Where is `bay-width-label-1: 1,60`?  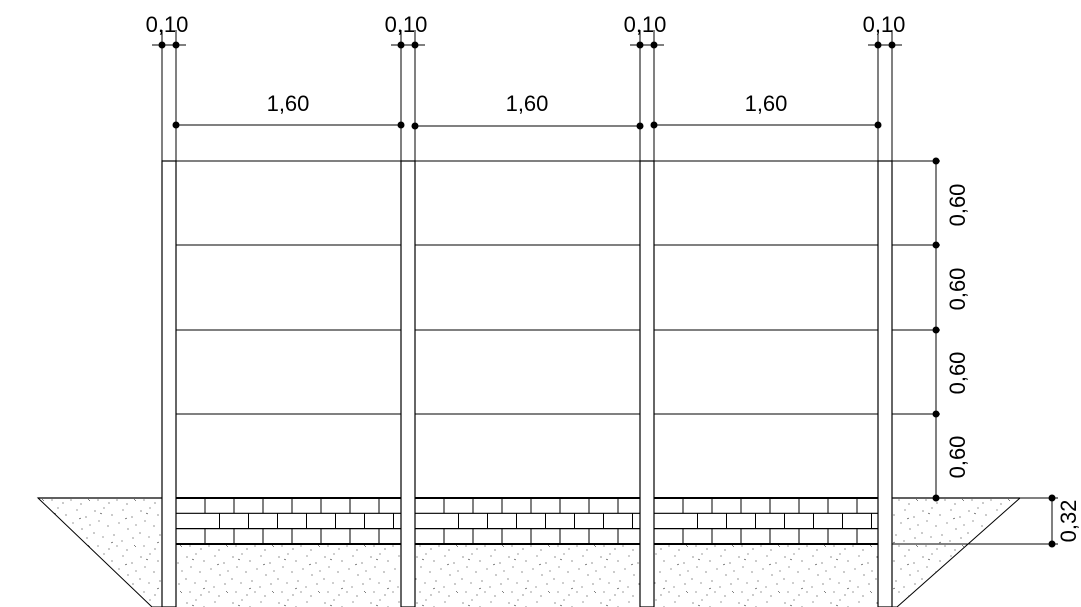 bay-width-label-1: 1,60 is located at coordinates (288, 103).